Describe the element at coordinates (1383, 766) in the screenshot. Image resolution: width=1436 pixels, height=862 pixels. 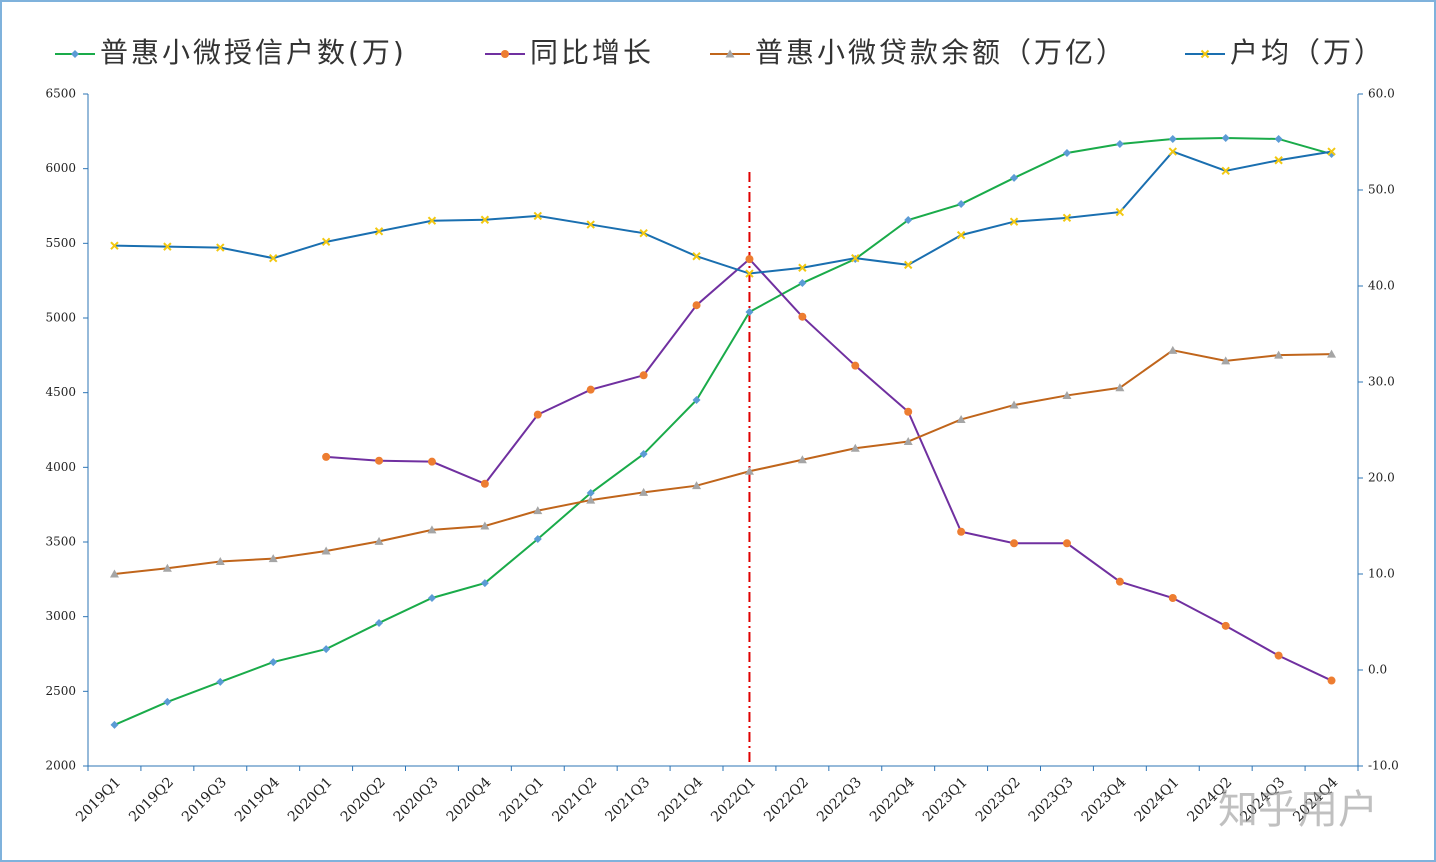
I see `y2-tick-label: -10.0` at that location.